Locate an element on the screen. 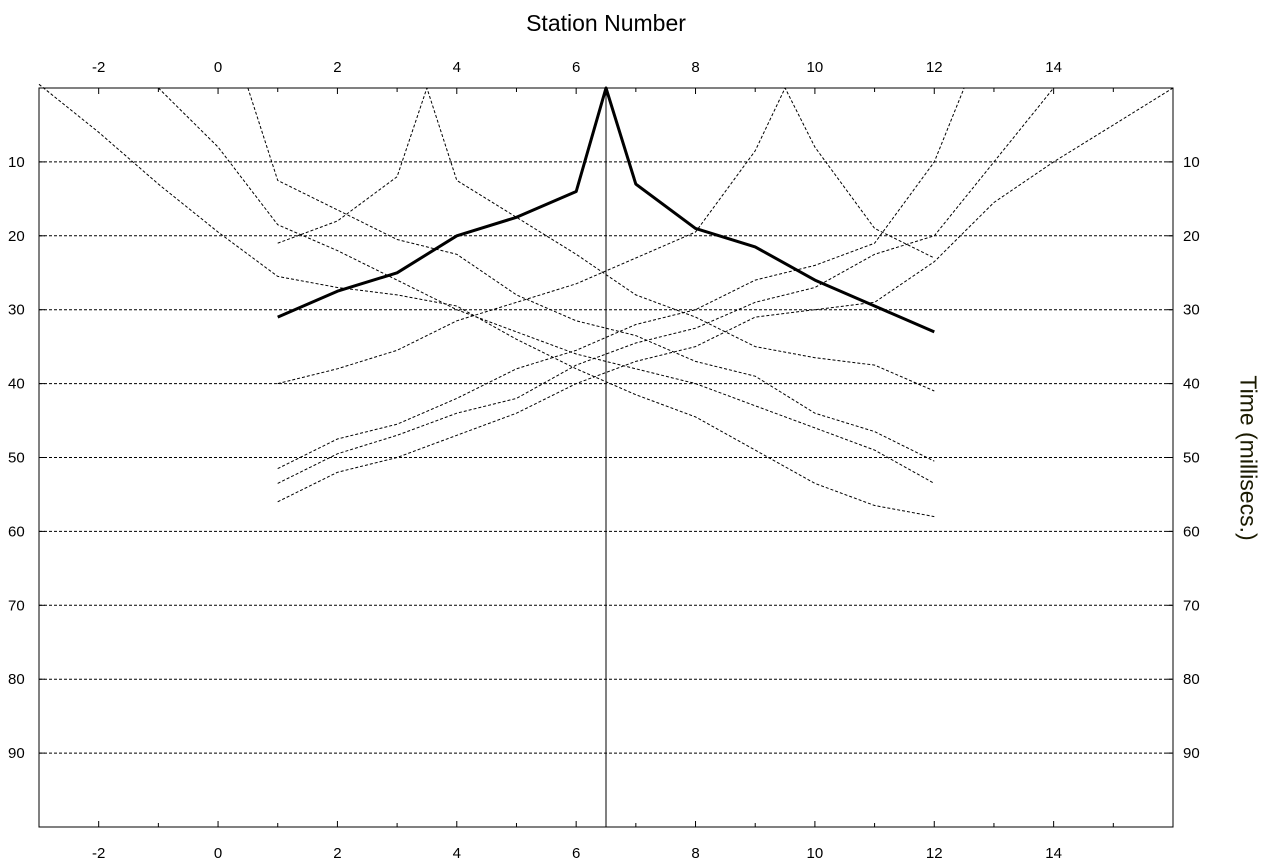 Image resolution: width=1266 pixels, height=862 pixels. x-tick-label-bottom: 6 is located at coordinates (576, 853).